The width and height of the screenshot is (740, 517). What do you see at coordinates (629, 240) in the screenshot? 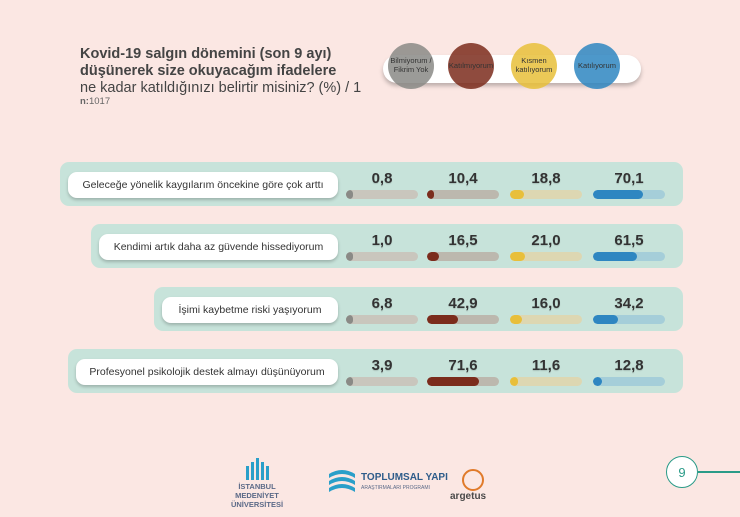
I see `data-label: 61,5` at bounding box center [629, 240].